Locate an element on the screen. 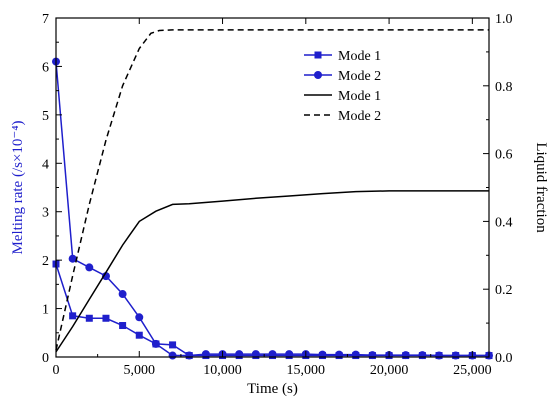  legend-label-1: Mode 1 is located at coordinates (359, 56).